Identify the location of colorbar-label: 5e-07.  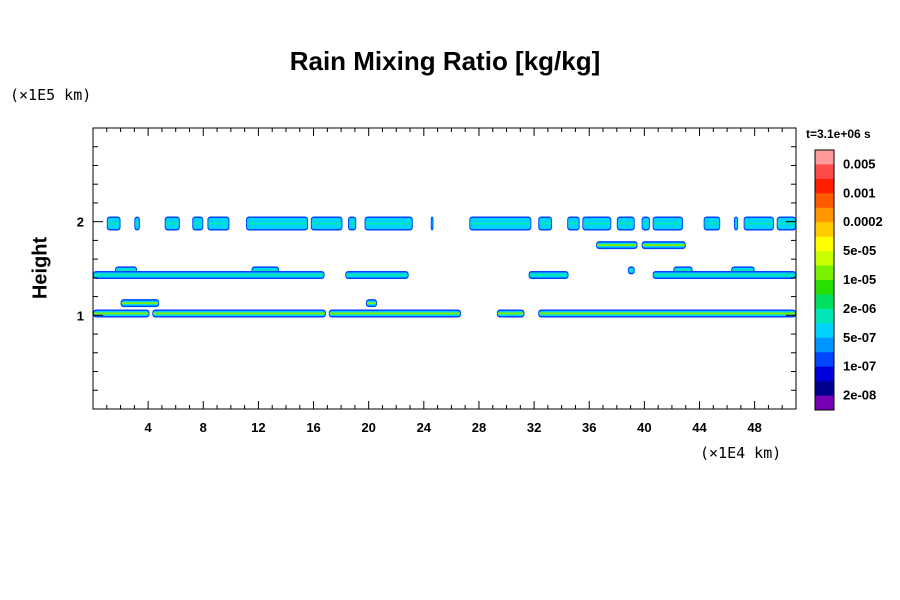
(859, 337).